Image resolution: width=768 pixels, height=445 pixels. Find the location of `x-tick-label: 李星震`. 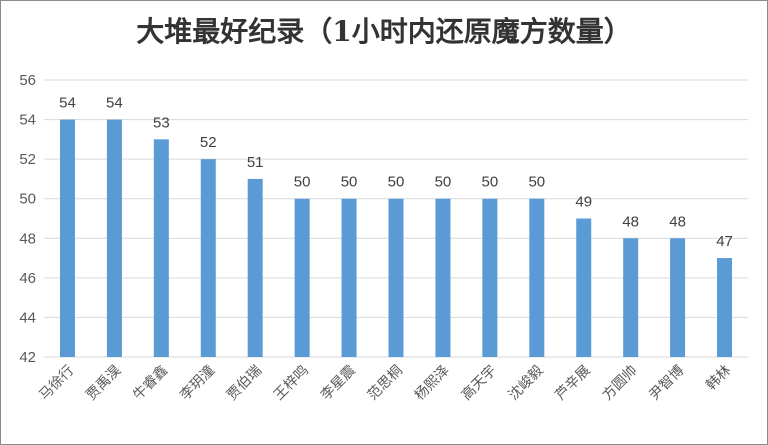

x-tick-label: 李星震 is located at coordinates (338, 383).